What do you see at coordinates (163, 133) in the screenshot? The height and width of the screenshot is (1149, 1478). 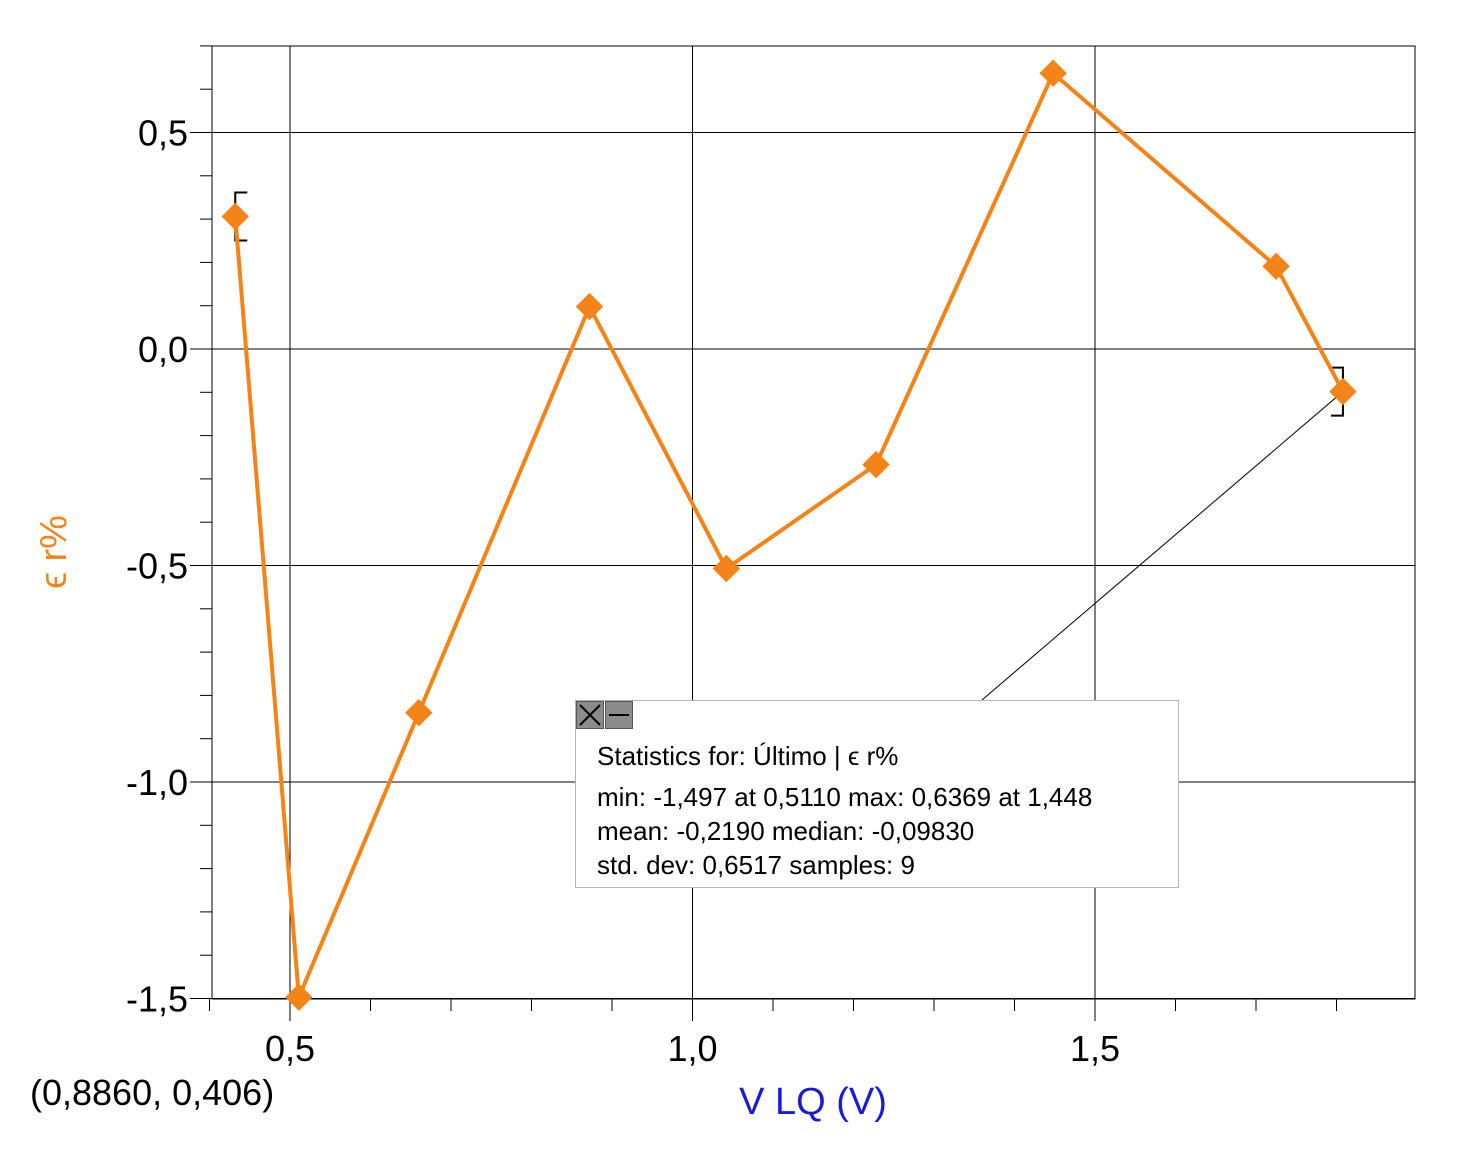 I see `y-tick-label: 0,5` at bounding box center [163, 133].